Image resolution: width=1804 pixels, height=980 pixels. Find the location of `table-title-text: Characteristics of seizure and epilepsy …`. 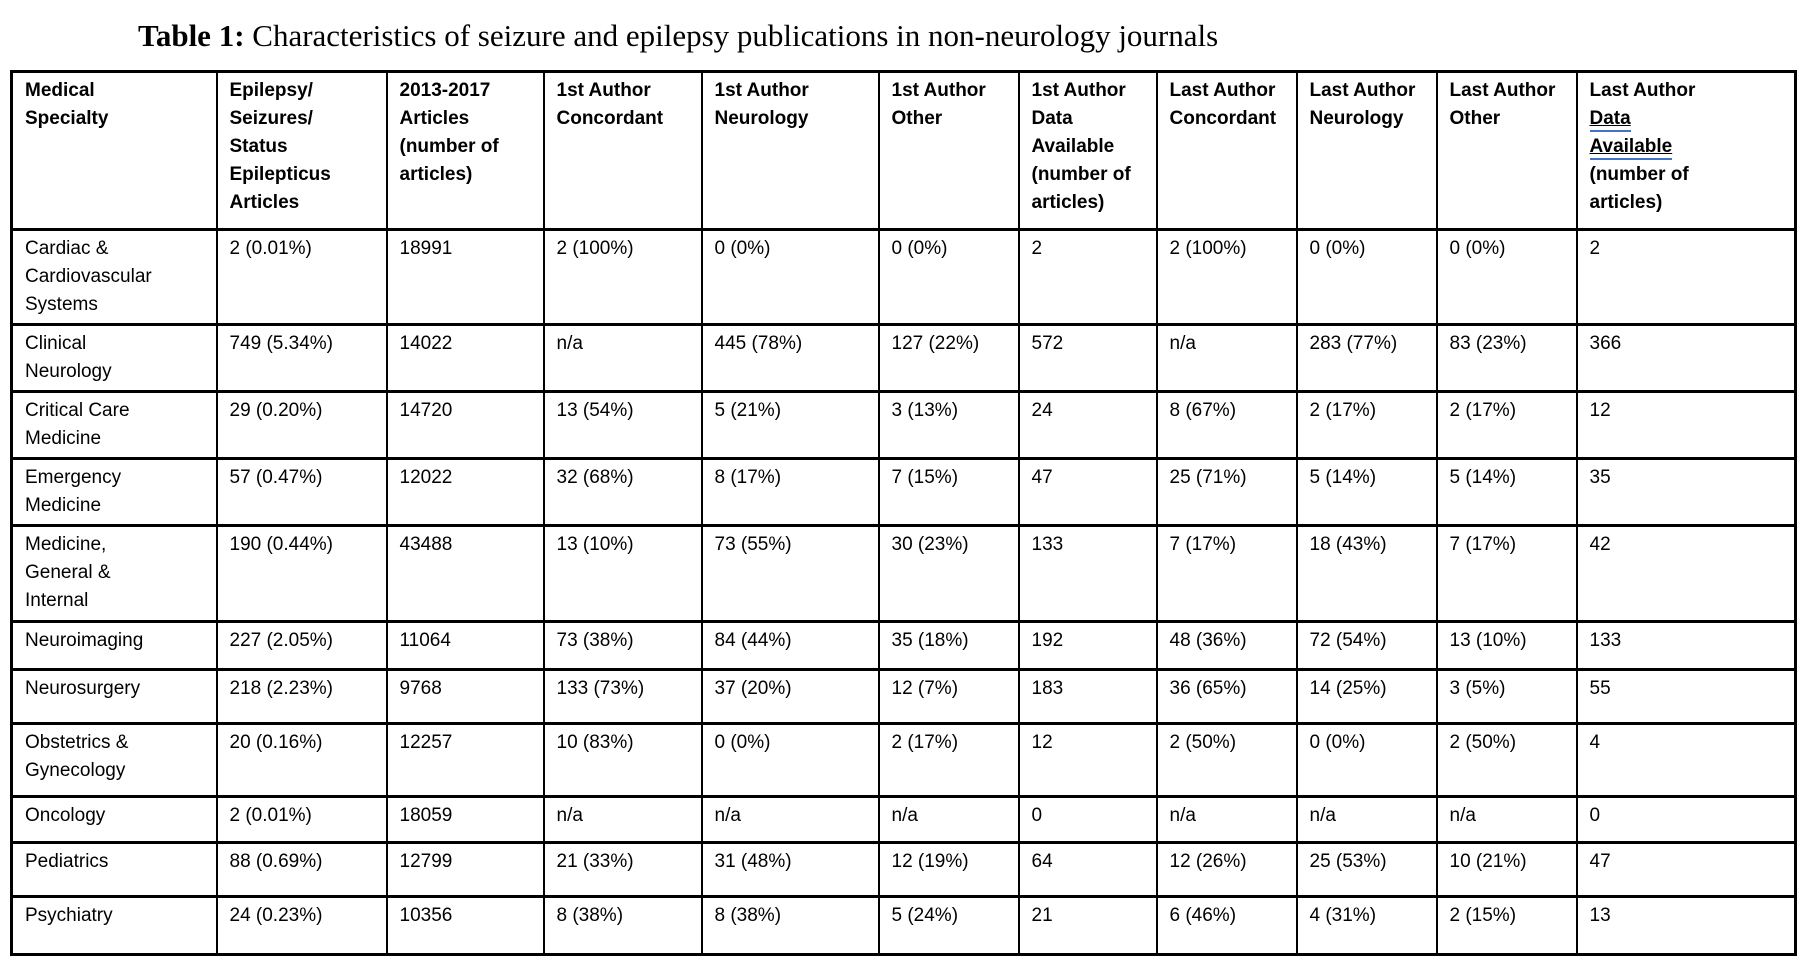

table-title-text: Characteristics of seizure and epilepsy … is located at coordinates (731, 35).